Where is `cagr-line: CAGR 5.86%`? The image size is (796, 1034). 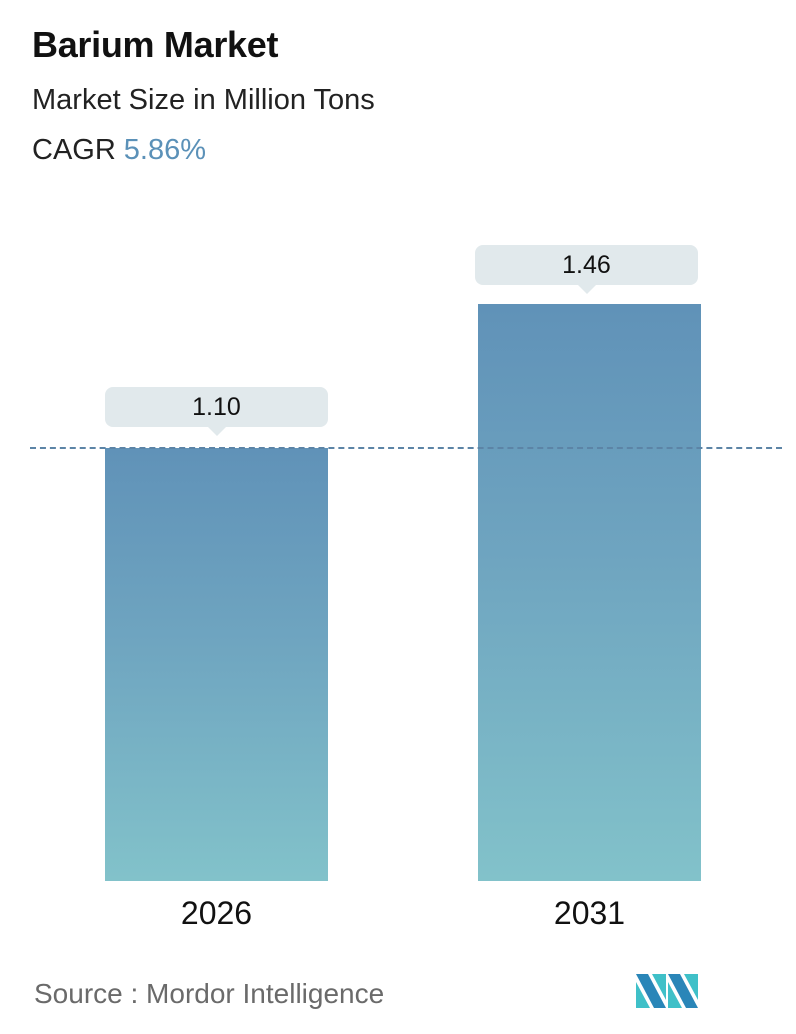
cagr-line: CAGR 5.86% is located at coordinates (119, 150).